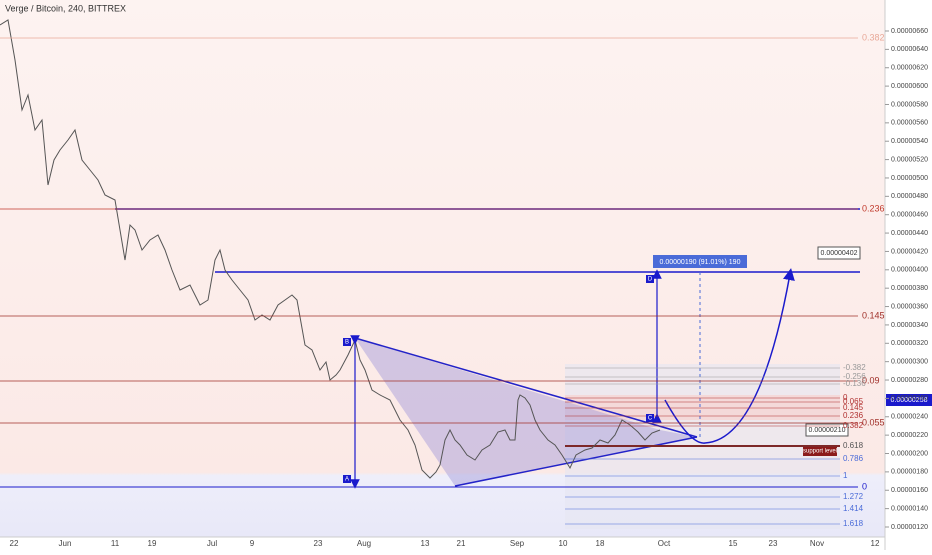 The height and width of the screenshot is (555, 932). What do you see at coordinates (854, 376) in the screenshot?
I see `fib-label: -0.256` at bounding box center [854, 376].